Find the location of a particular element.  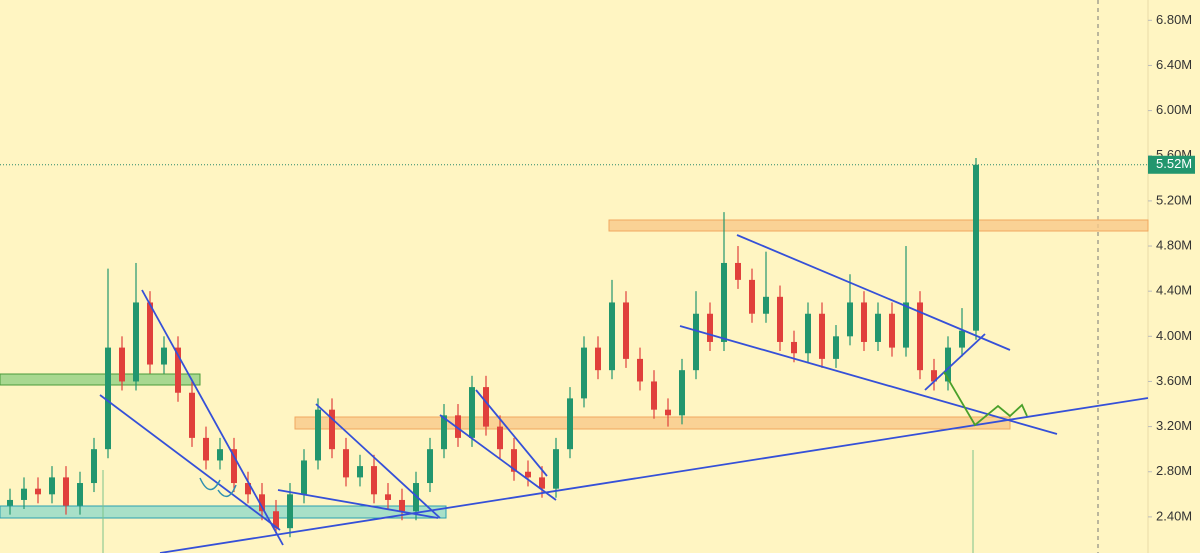

resistance-zone is located at coordinates (878, 225).